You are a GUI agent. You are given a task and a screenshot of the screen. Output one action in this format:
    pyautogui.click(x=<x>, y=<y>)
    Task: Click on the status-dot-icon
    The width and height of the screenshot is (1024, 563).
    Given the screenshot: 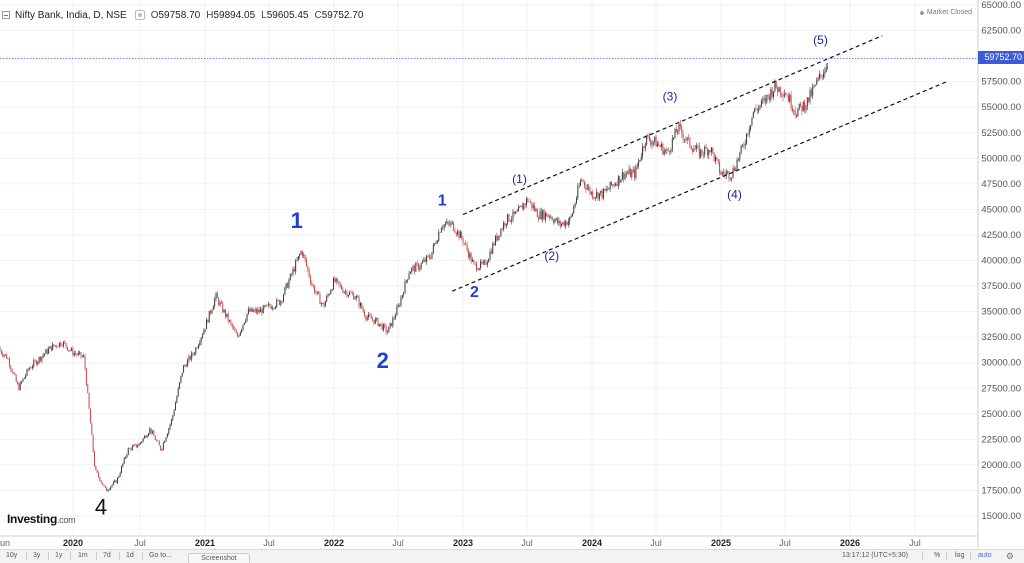 What is the action you would take?
    pyautogui.click(x=921, y=12)
    